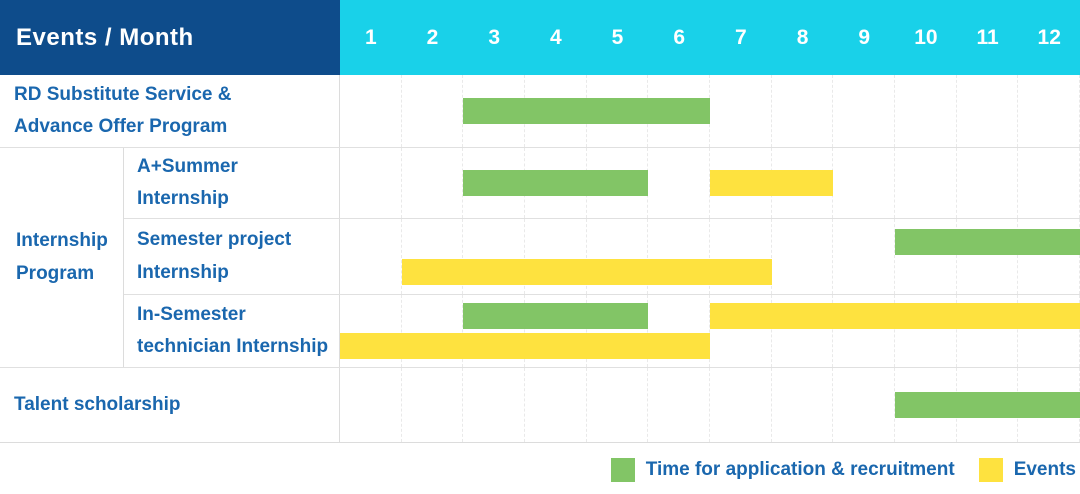  I want to click on corner-cell-title: Events / Month, so click(170, 37).